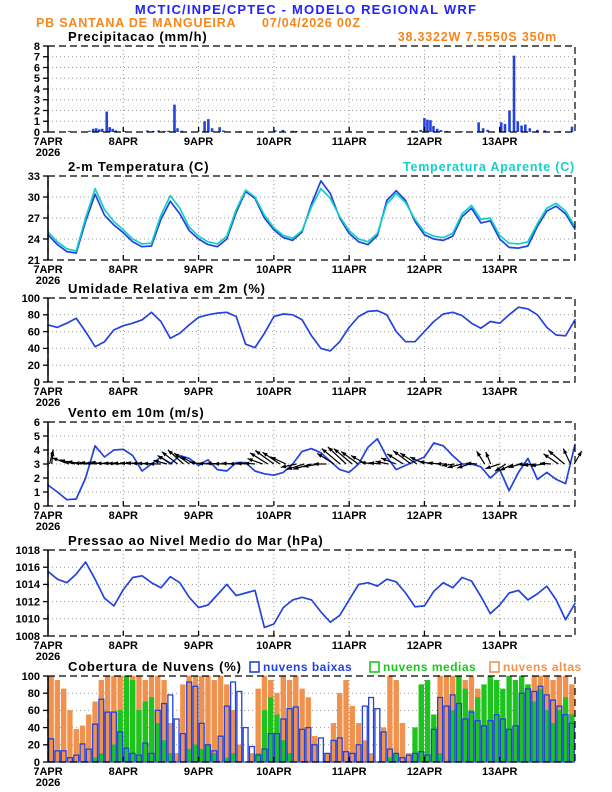 The width and height of the screenshot is (612, 792). What do you see at coordinates (311, 595) in the screenshot?
I see `mslp-data` at bounding box center [311, 595].